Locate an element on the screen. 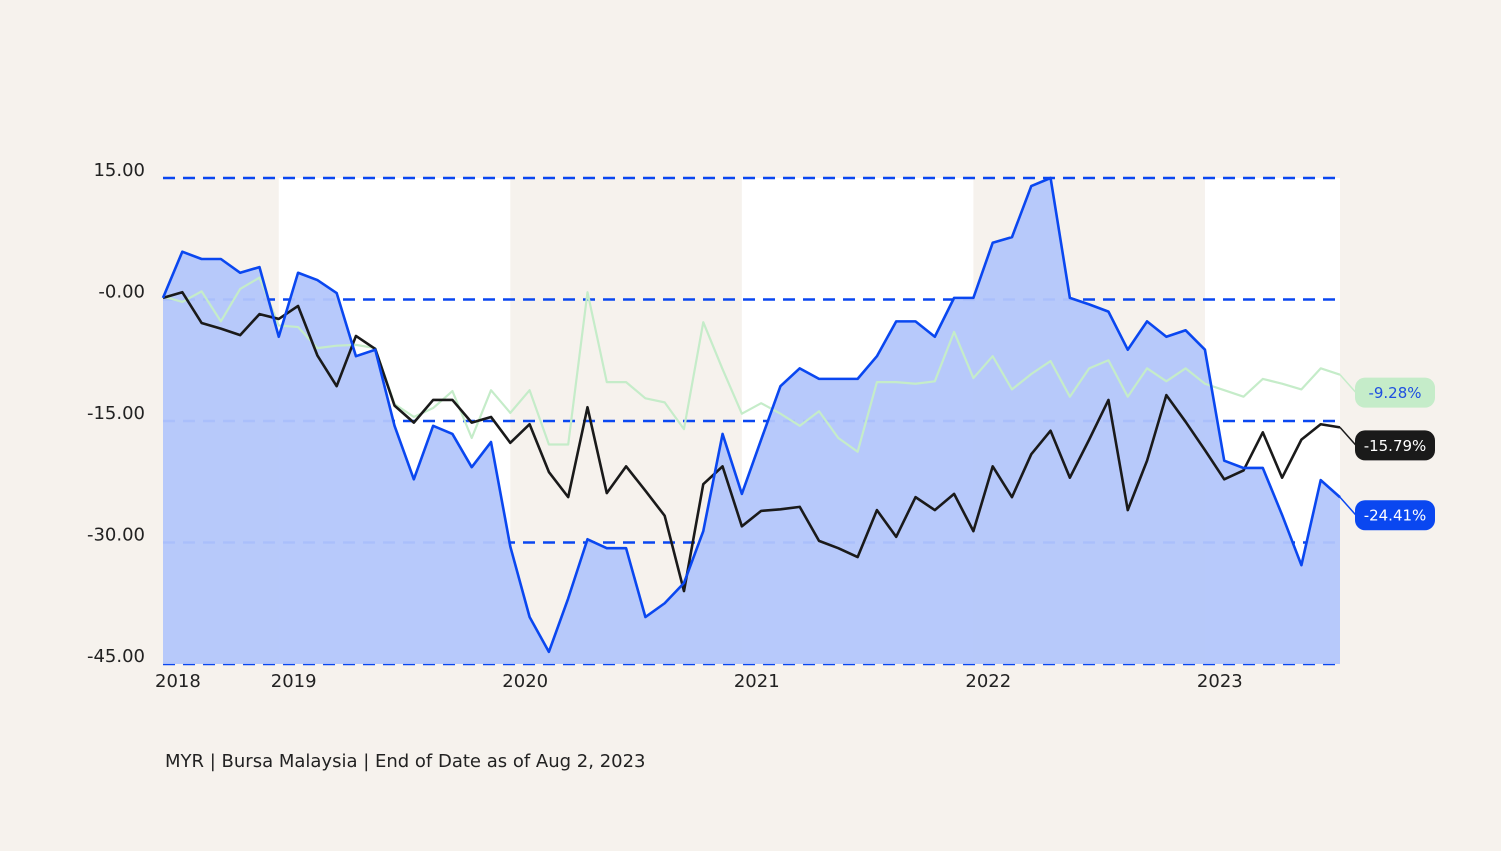 The width and height of the screenshot is (1501, 851). value-label: -9.28% is located at coordinates (1394, 393).